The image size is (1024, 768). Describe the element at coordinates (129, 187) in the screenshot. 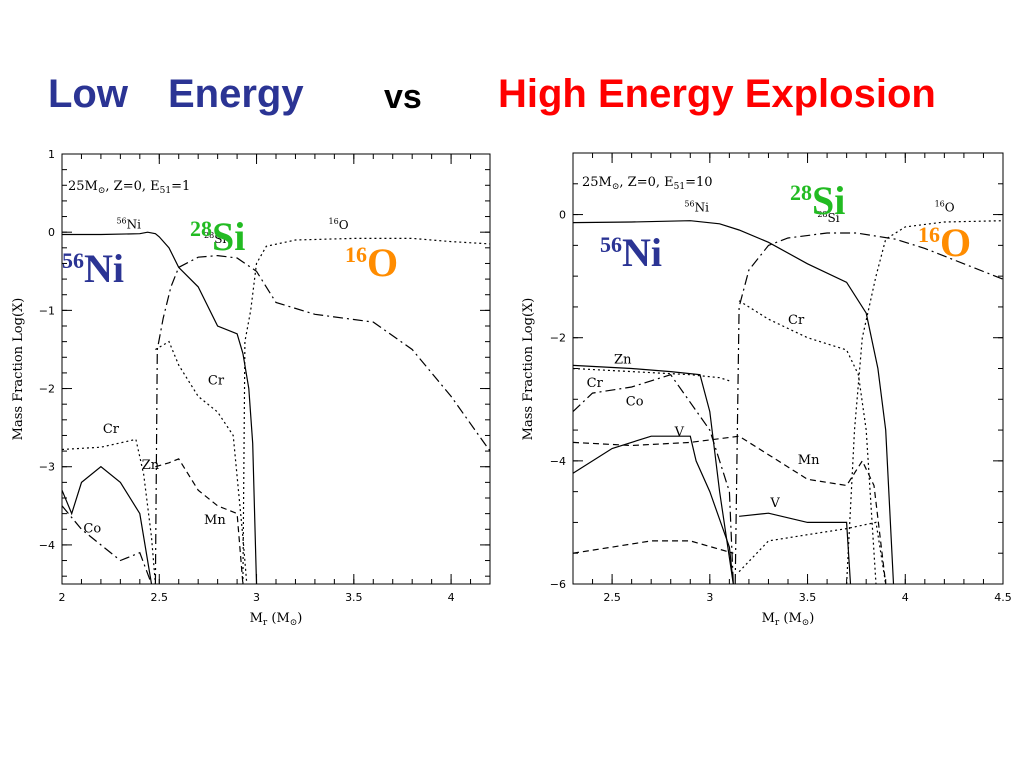

I see `model-caption: 25M⊙, Z=0, E51=1` at that location.